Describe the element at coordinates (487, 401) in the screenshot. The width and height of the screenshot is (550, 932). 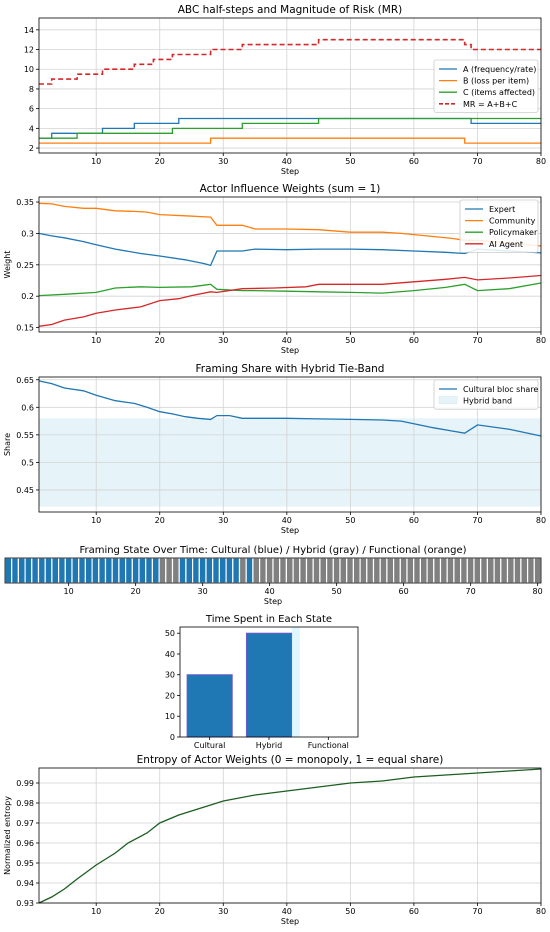
I see `legend-entry: Hybrid band` at that location.